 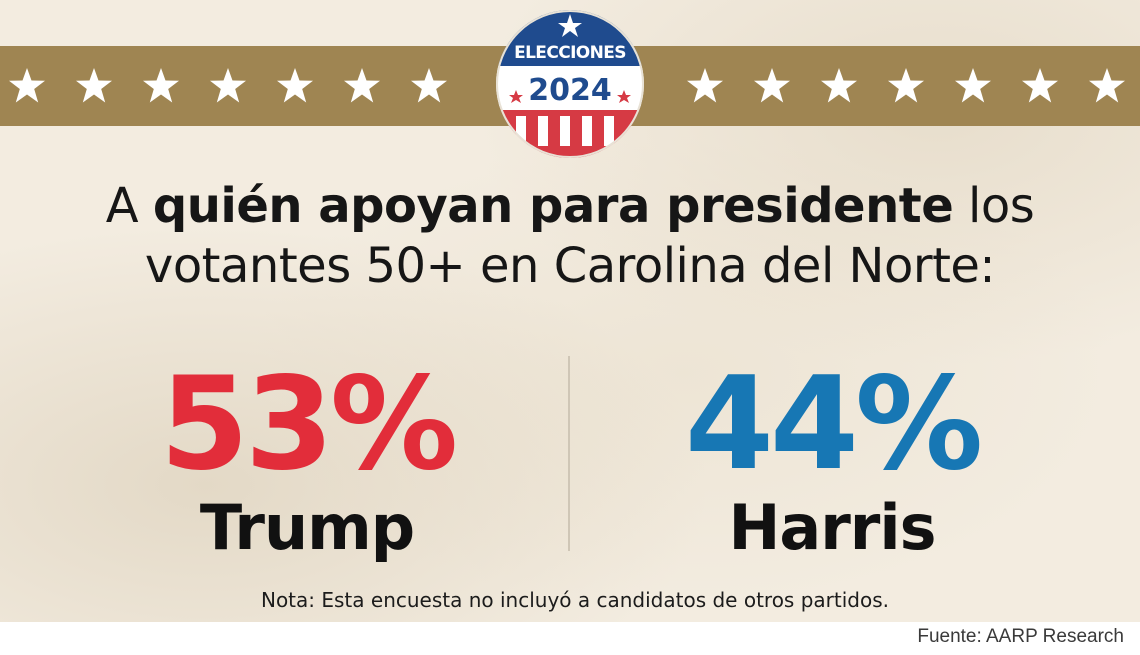 I want to click on elecciones-2024-badge: ELECCIONES 2024, so click(x=570, y=84).